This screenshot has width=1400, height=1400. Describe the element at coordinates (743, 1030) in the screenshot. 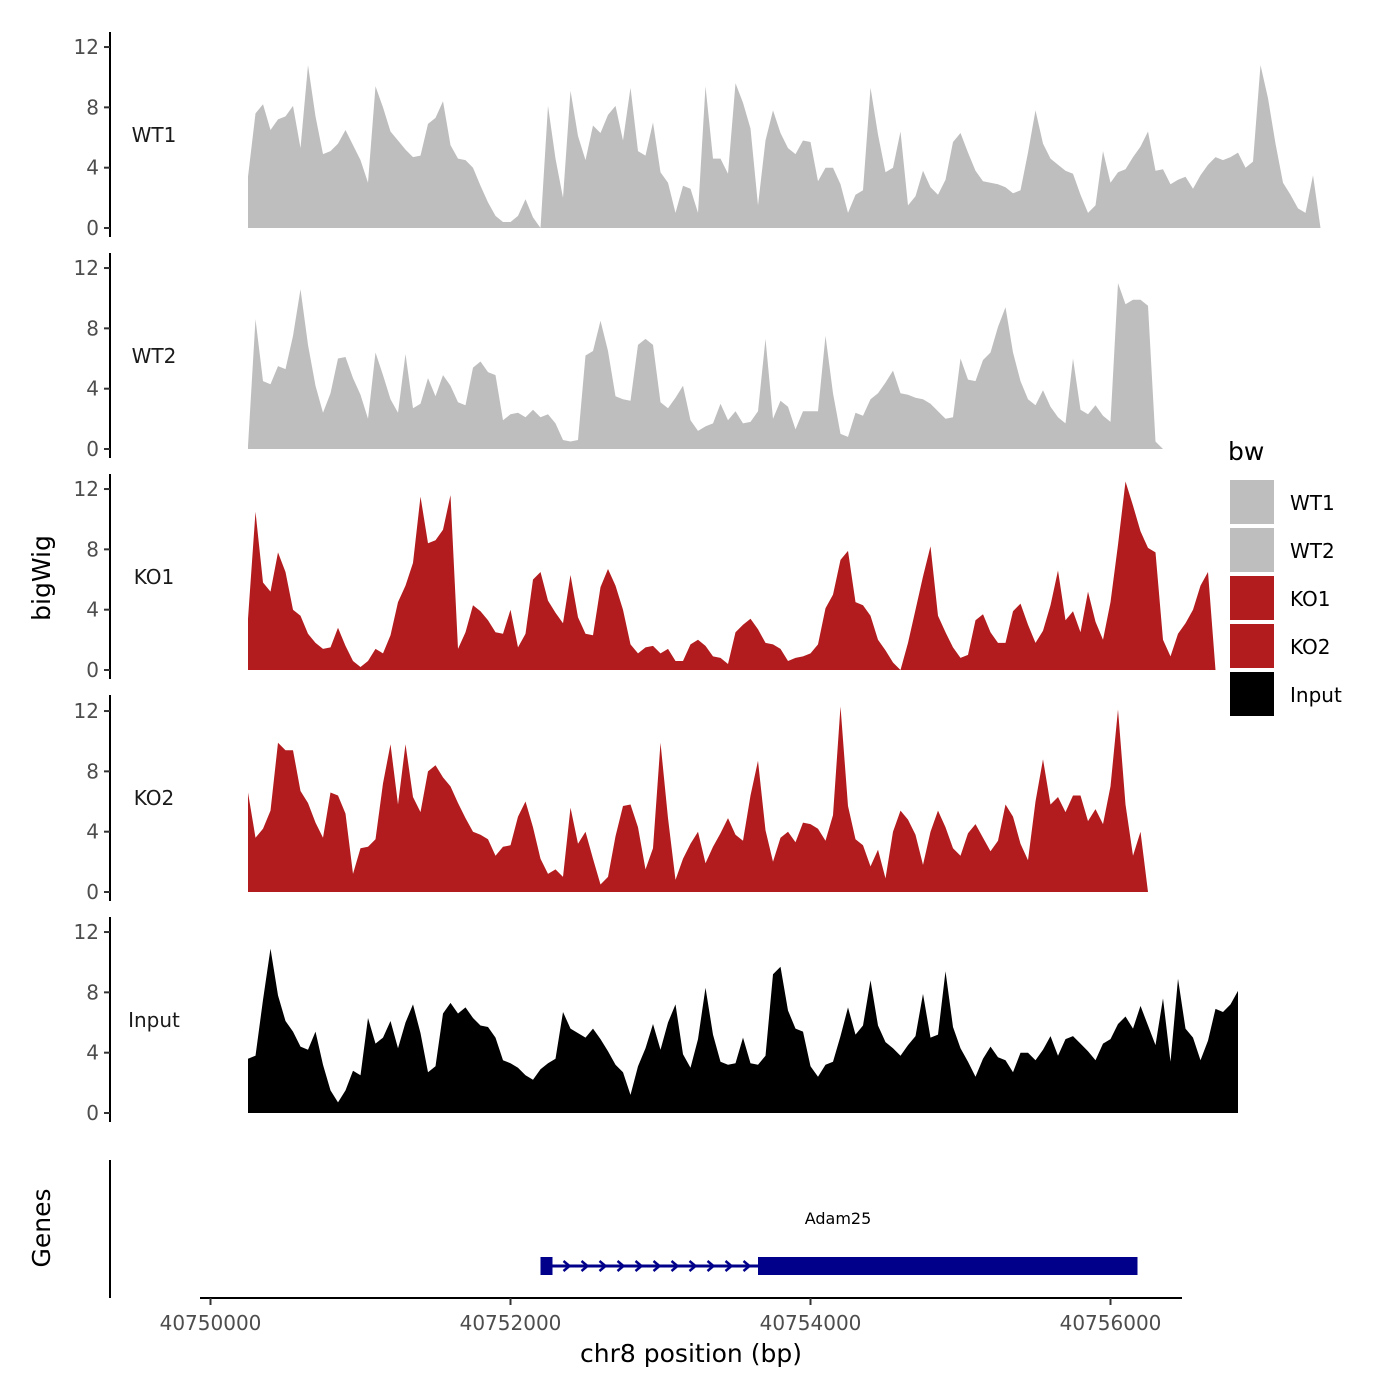

I see `area-input` at that location.